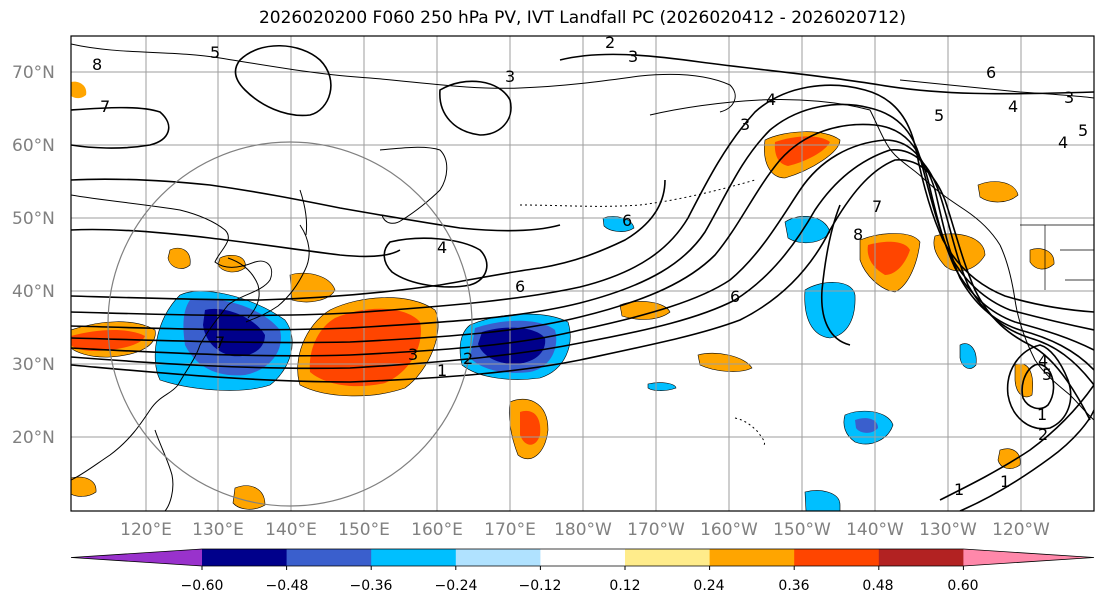 The image size is (1105, 604). I want to click on lat-label: 50°N, so click(33, 219).